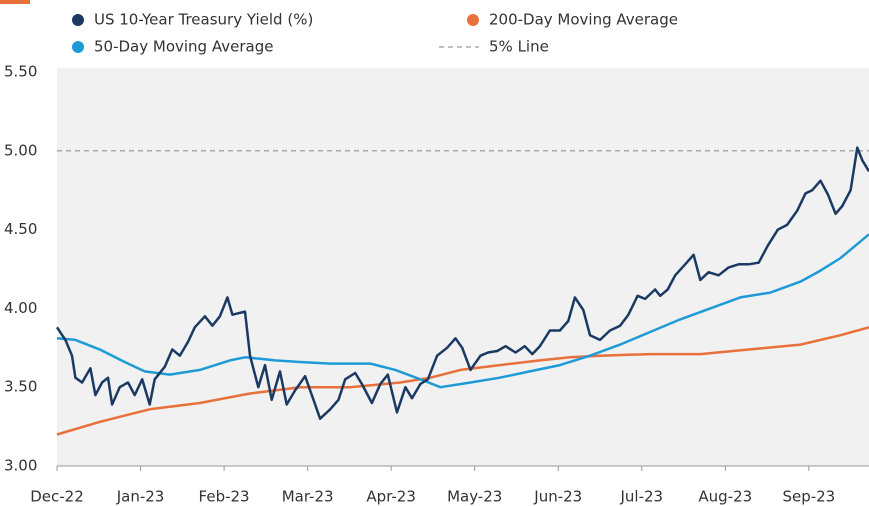  What do you see at coordinates (20, 308) in the screenshot?
I see `y-tick-label: 4.00` at bounding box center [20, 308].